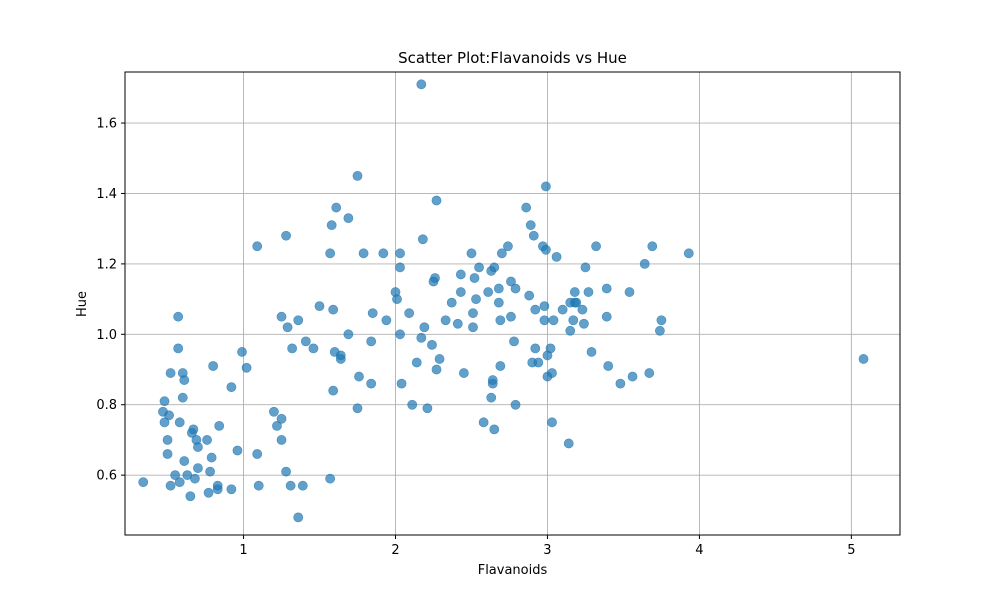 The image size is (1000, 604). Describe the element at coordinates (106, 405) in the screenshot. I see `y-tick-label: 0.8` at that location.